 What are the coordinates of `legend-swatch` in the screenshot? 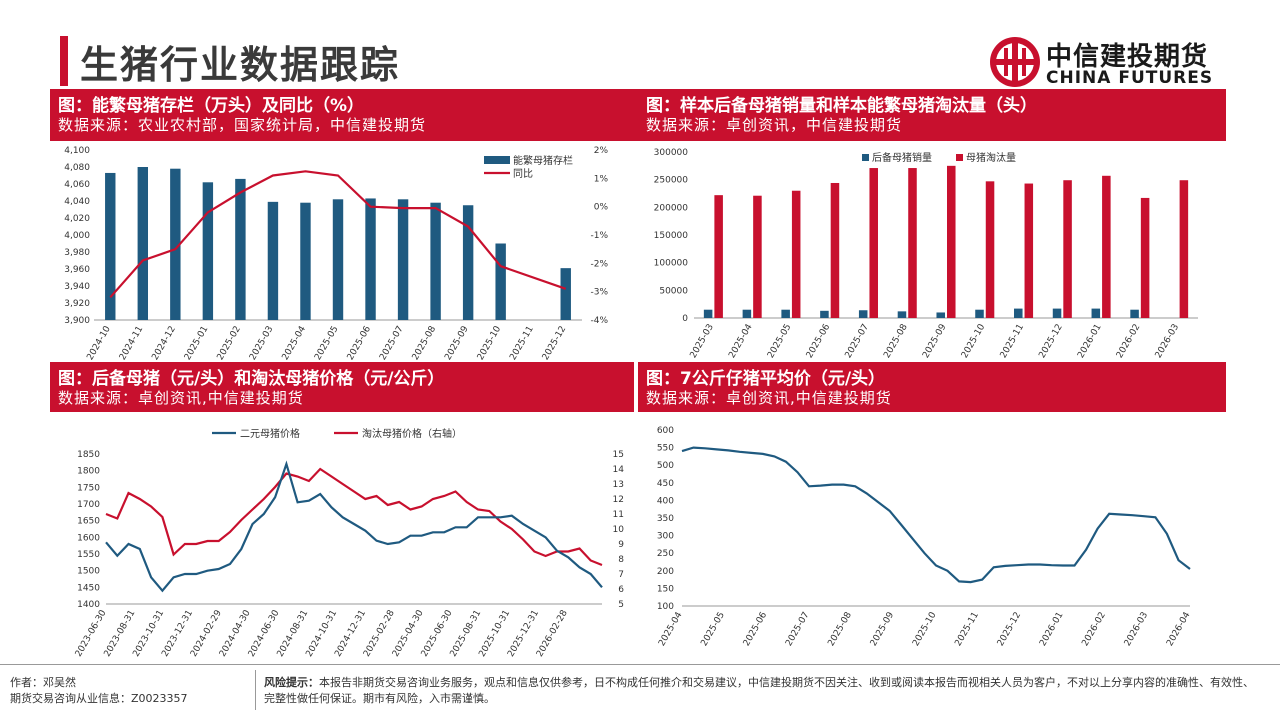 It's located at (865, 157).